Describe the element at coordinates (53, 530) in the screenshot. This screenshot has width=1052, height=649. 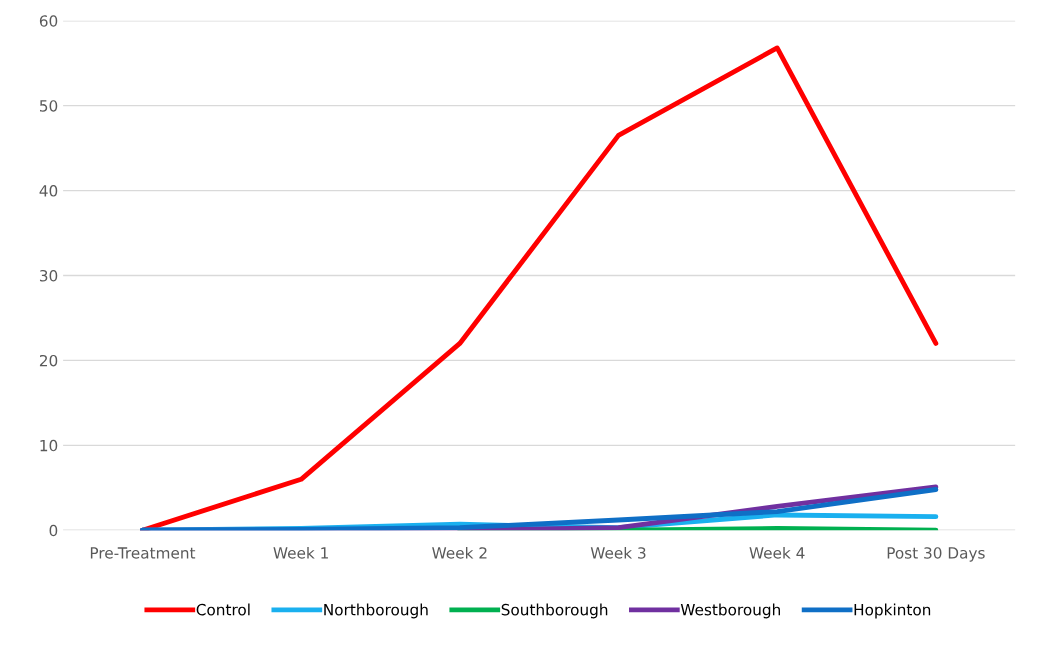
I see `y-tick-label: 0` at that location.